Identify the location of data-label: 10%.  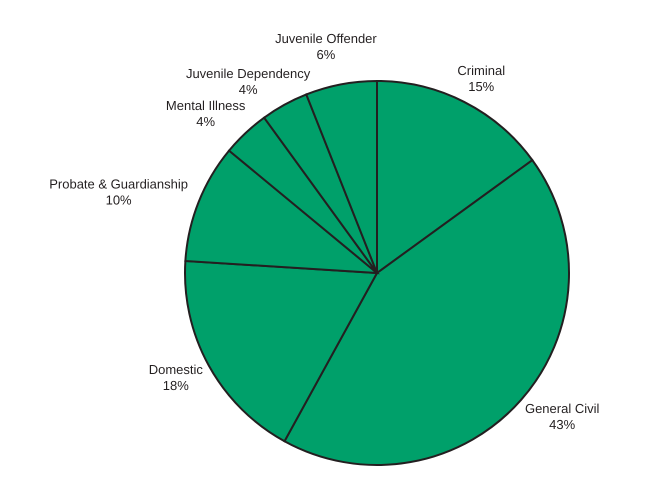
(119, 200).